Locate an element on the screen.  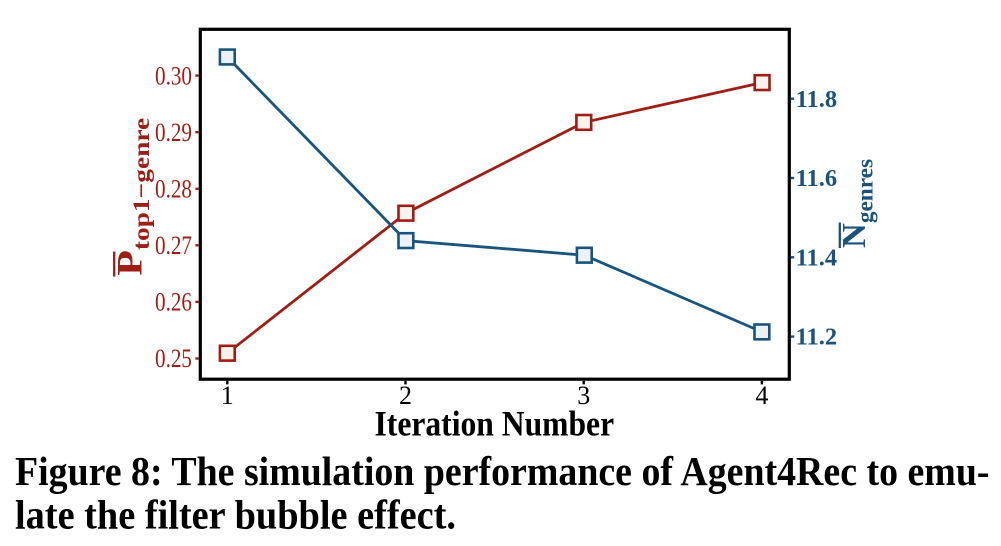
svg-text: 0.26 is located at coordinates (173, 302).